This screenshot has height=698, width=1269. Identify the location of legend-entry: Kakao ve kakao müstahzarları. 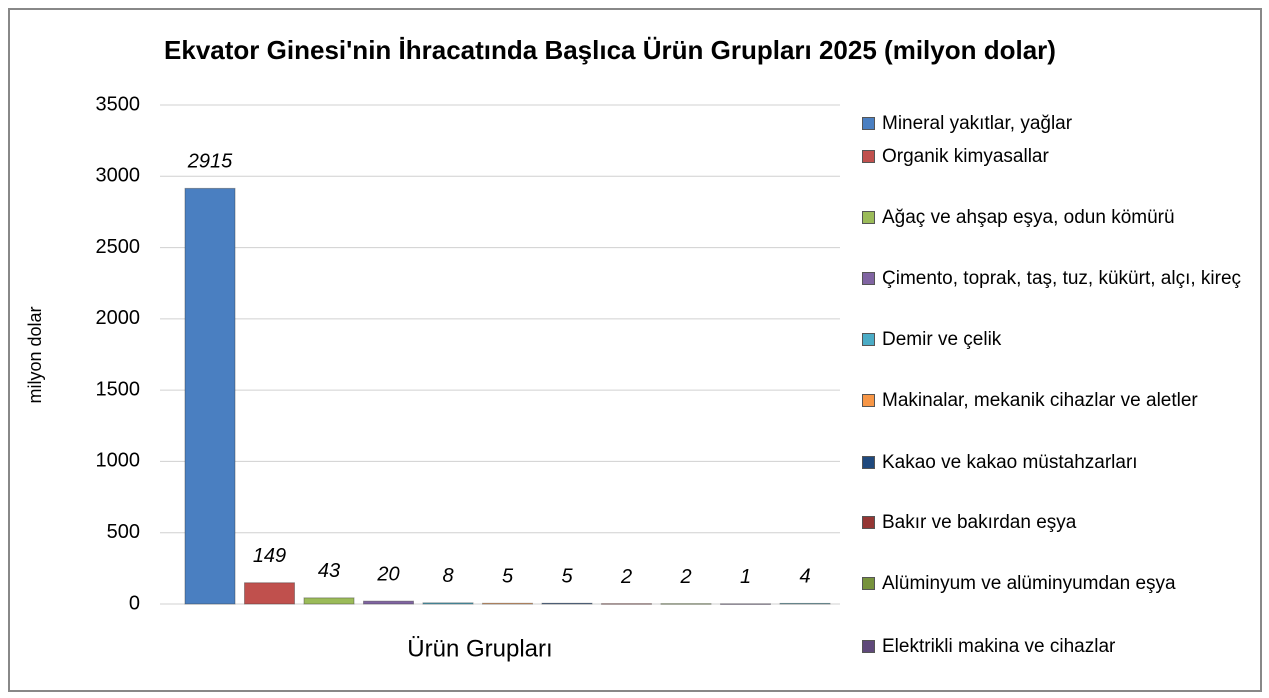
(1062, 462).